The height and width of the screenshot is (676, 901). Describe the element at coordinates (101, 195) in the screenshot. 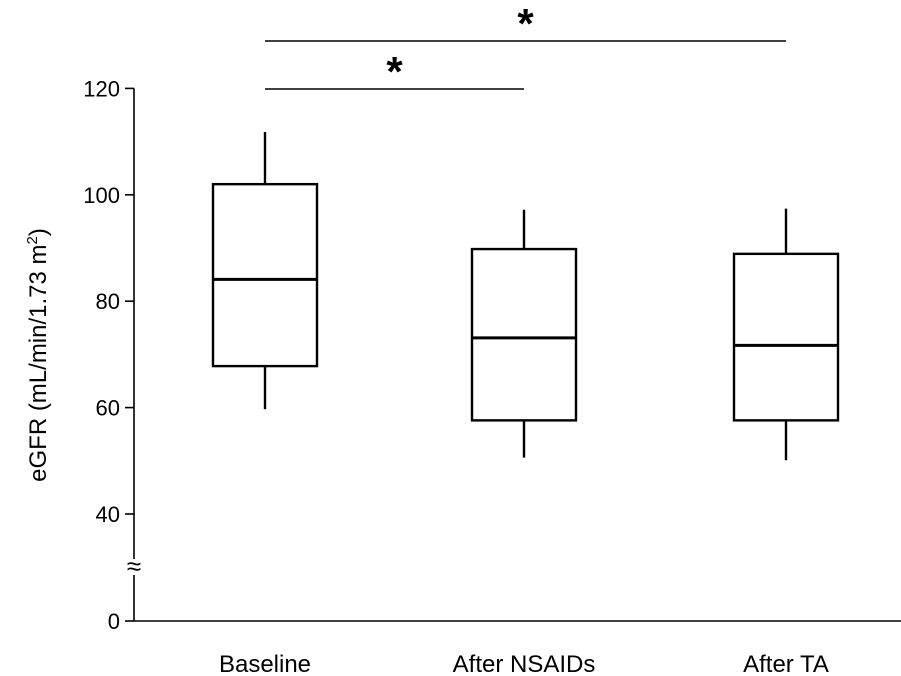

I see `y-tick-label: 100` at that location.